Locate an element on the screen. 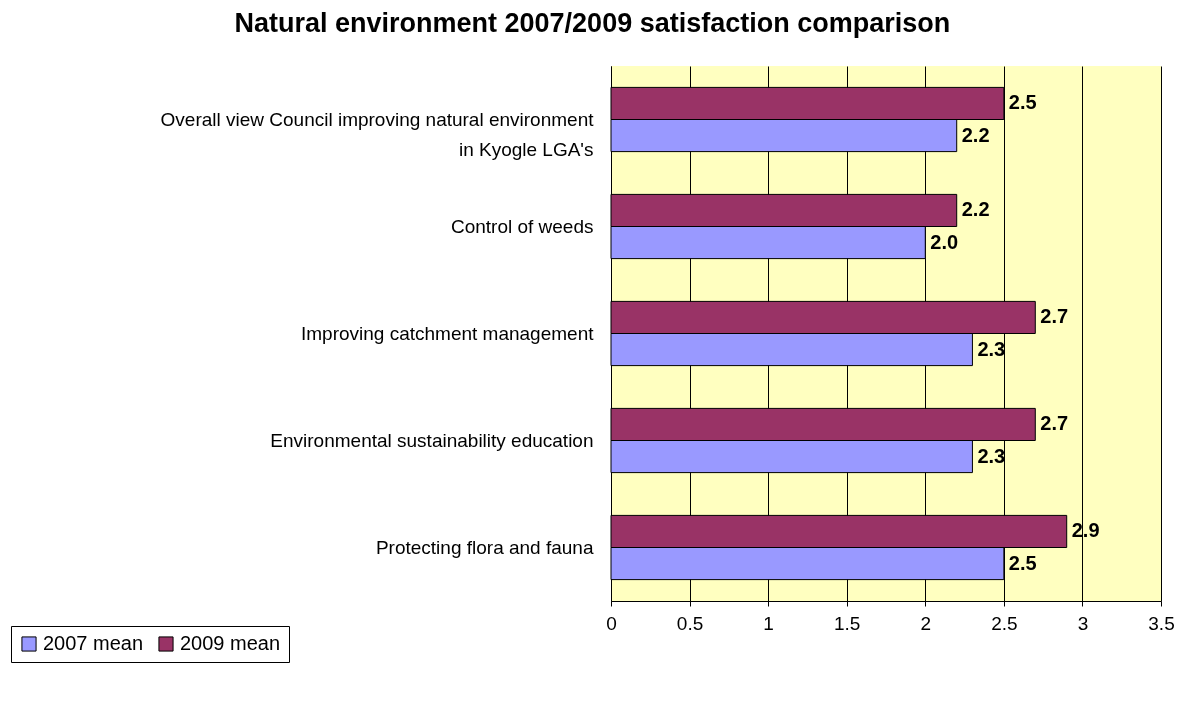 This screenshot has width=1184, height=713. x-tick-label: 1.5 is located at coordinates (847, 623).